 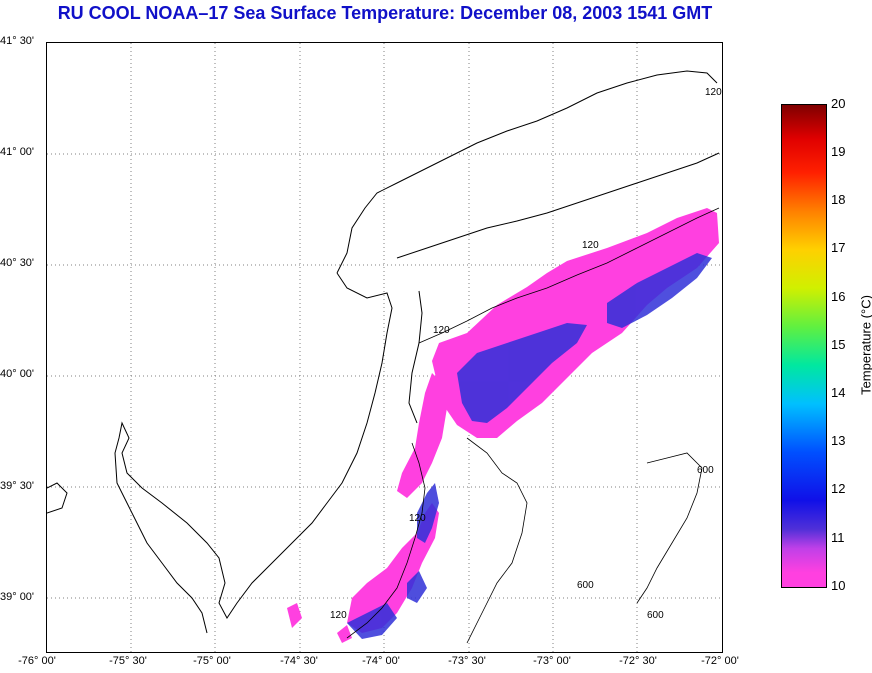 I want to click on lon-label-75-00: -75° 00', so click(x=212, y=661).